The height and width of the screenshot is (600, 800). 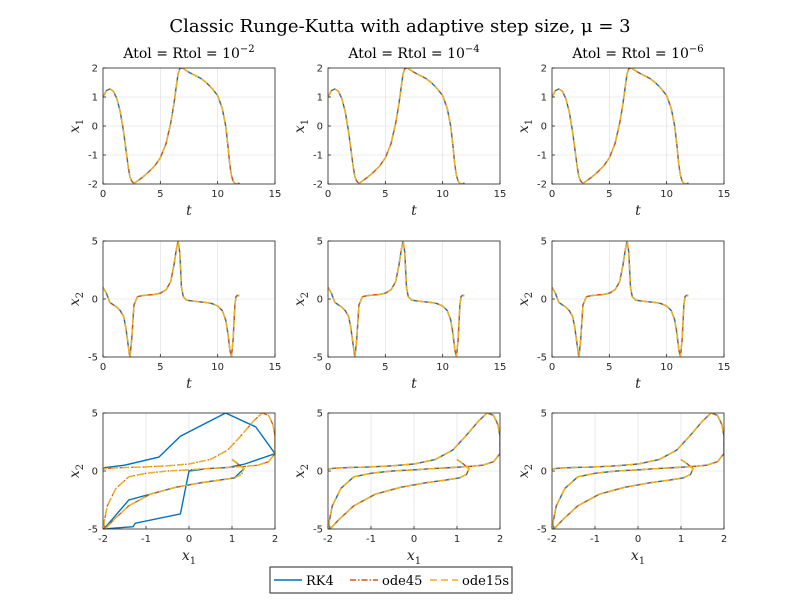 I want to click on column-title: Atol = Rtol = 10−2, so click(x=188, y=53).